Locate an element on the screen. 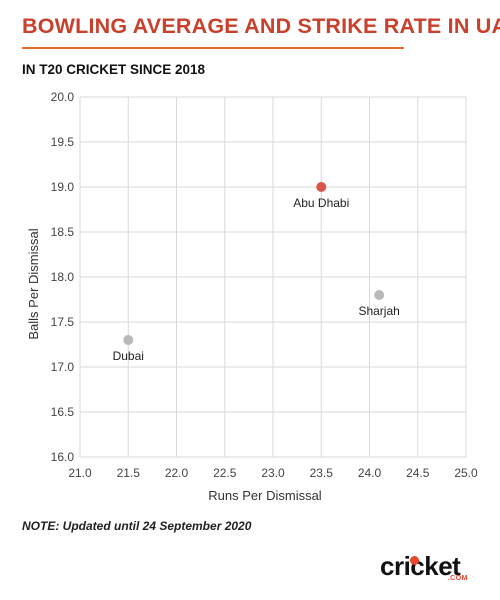 Image resolution: width=500 pixels, height=600 pixels. footnote: NOTE: Updated until 24 September 2020 is located at coordinates (137, 526).